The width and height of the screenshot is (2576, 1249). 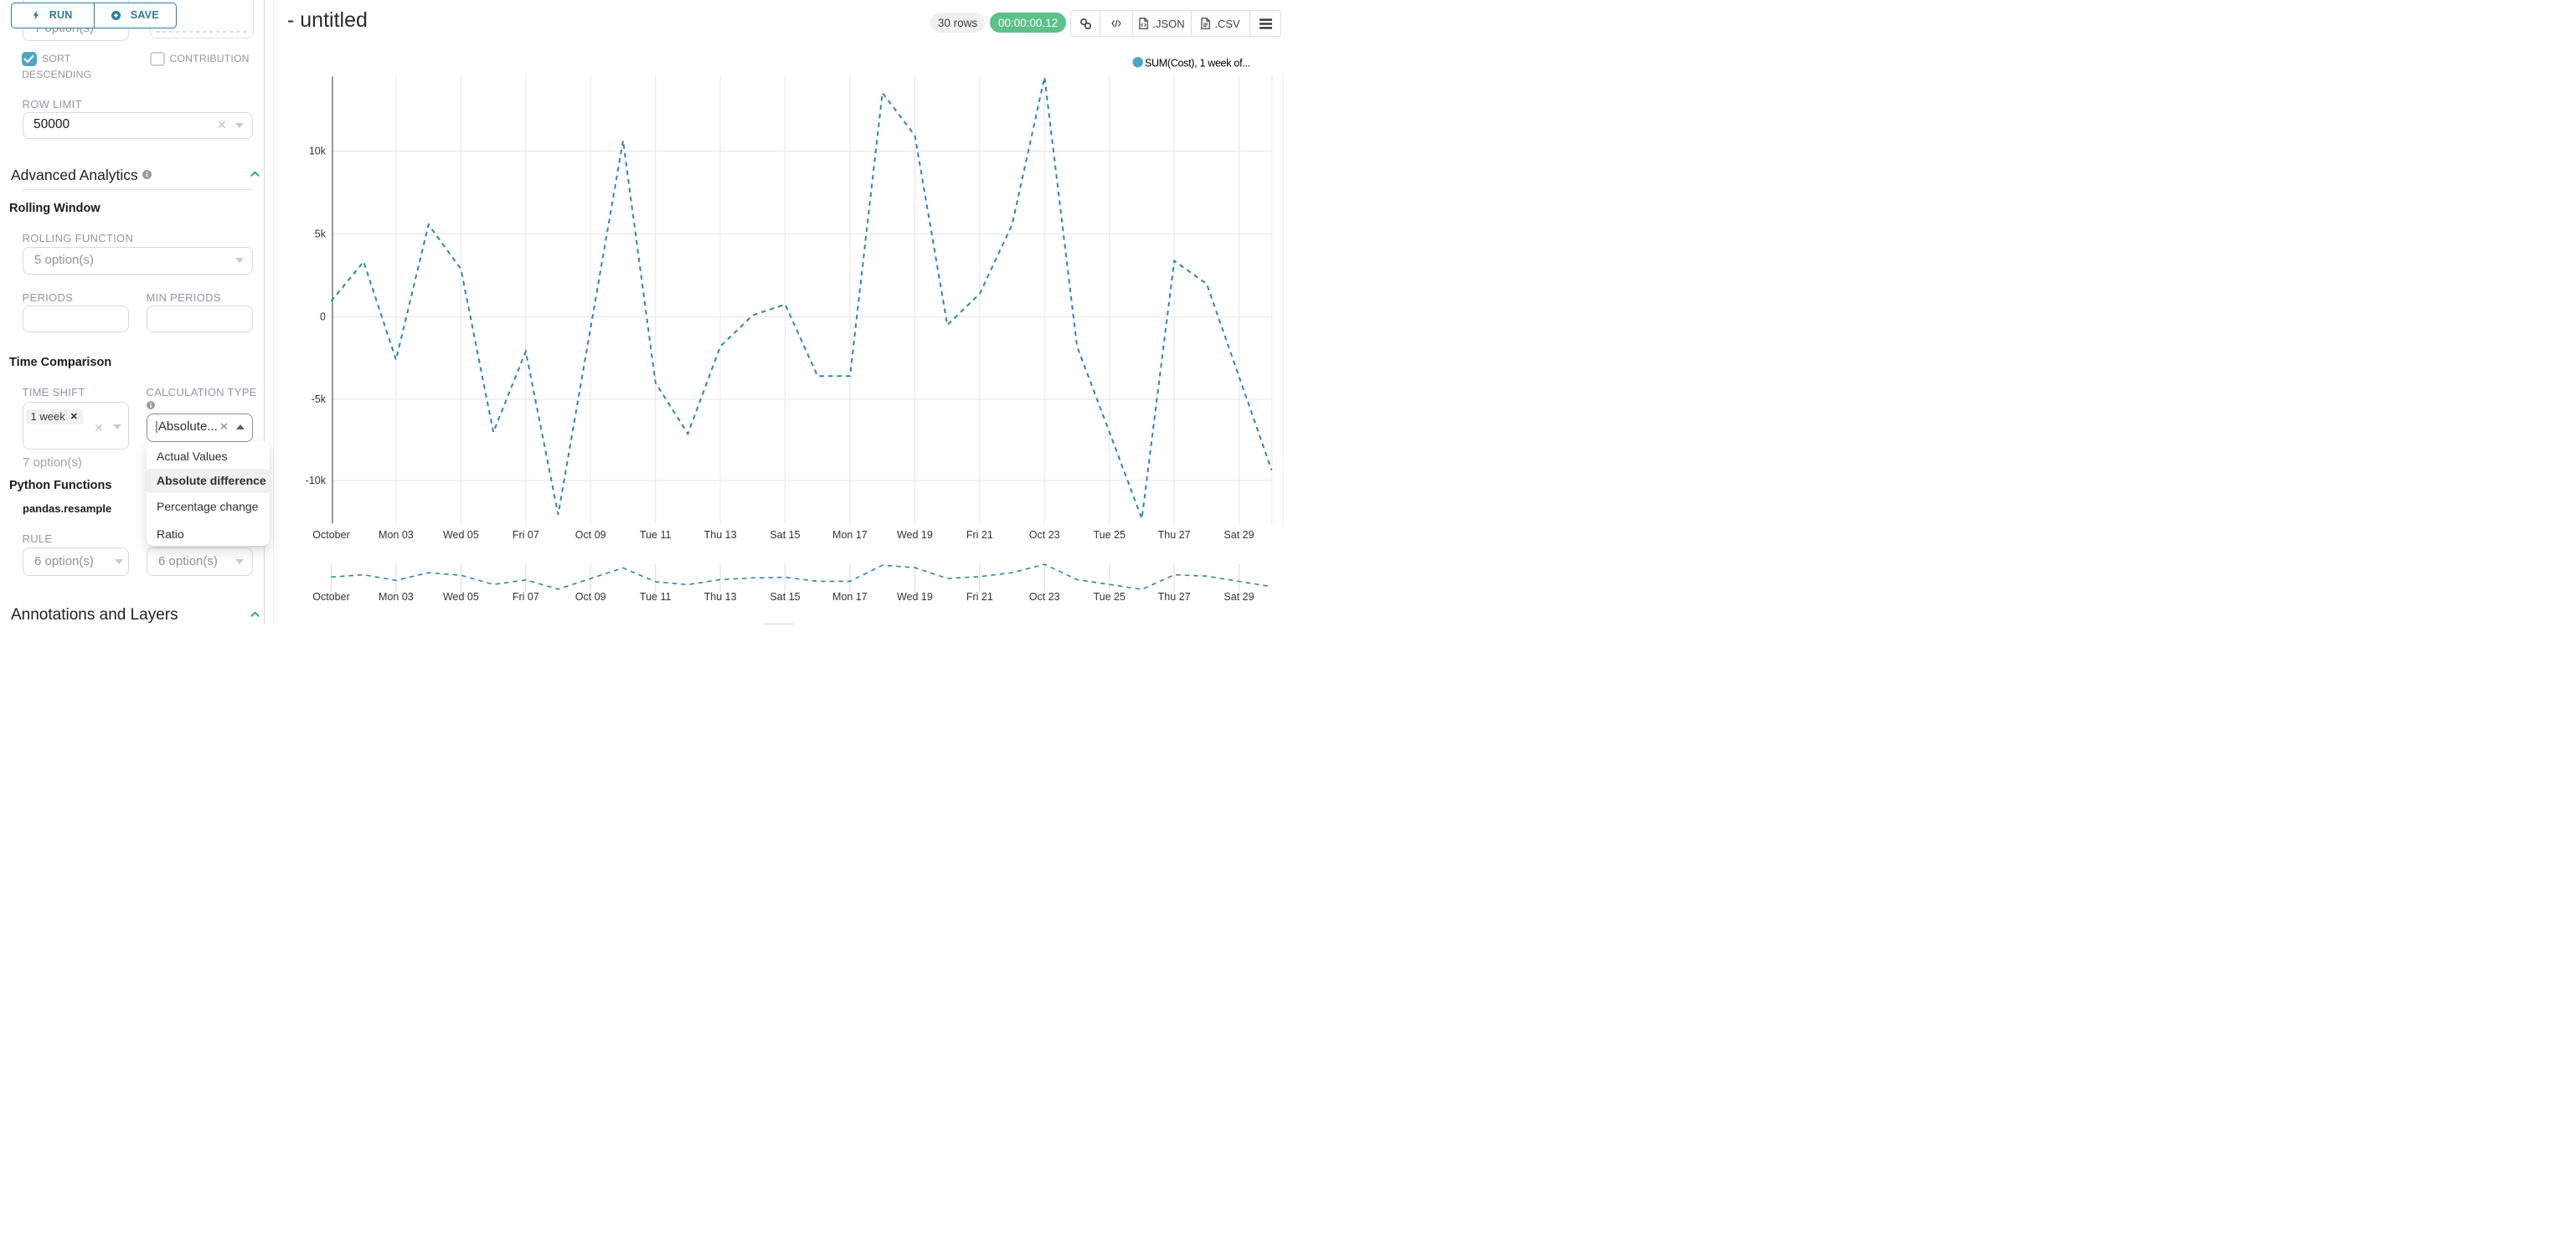 What do you see at coordinates (323, 317) in the screenshot?
I see `svg-text: 0` at bounding box center [323, 317].